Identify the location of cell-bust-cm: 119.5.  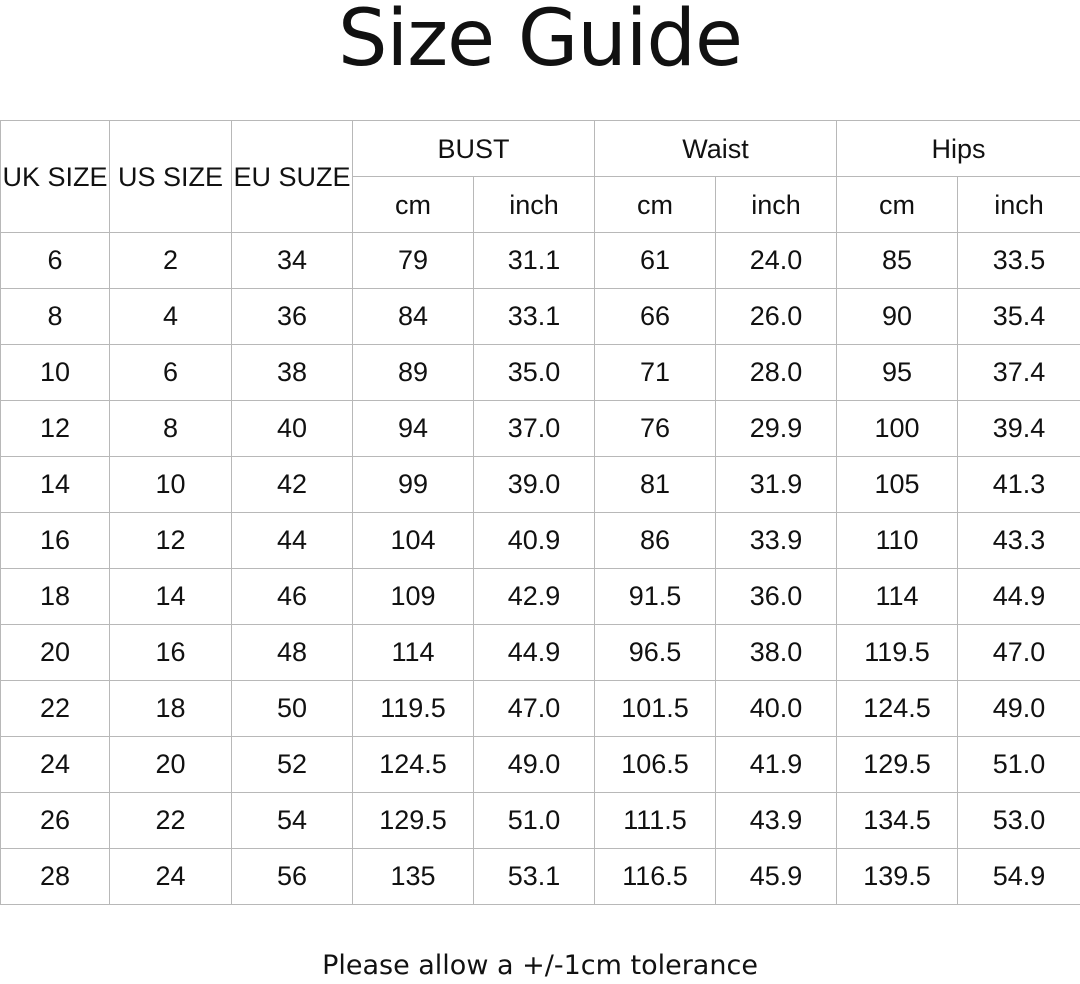
(413, 708).